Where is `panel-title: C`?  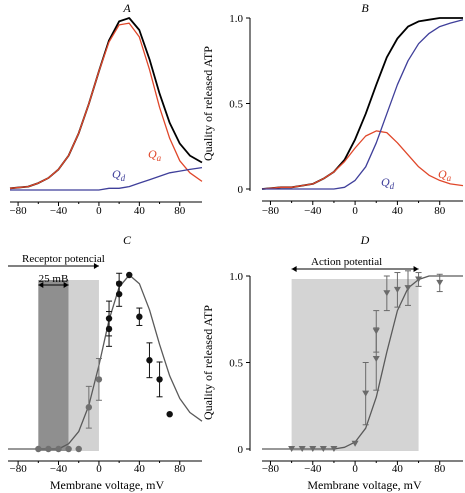 panel-title: C is located at coordinates (127, 240).